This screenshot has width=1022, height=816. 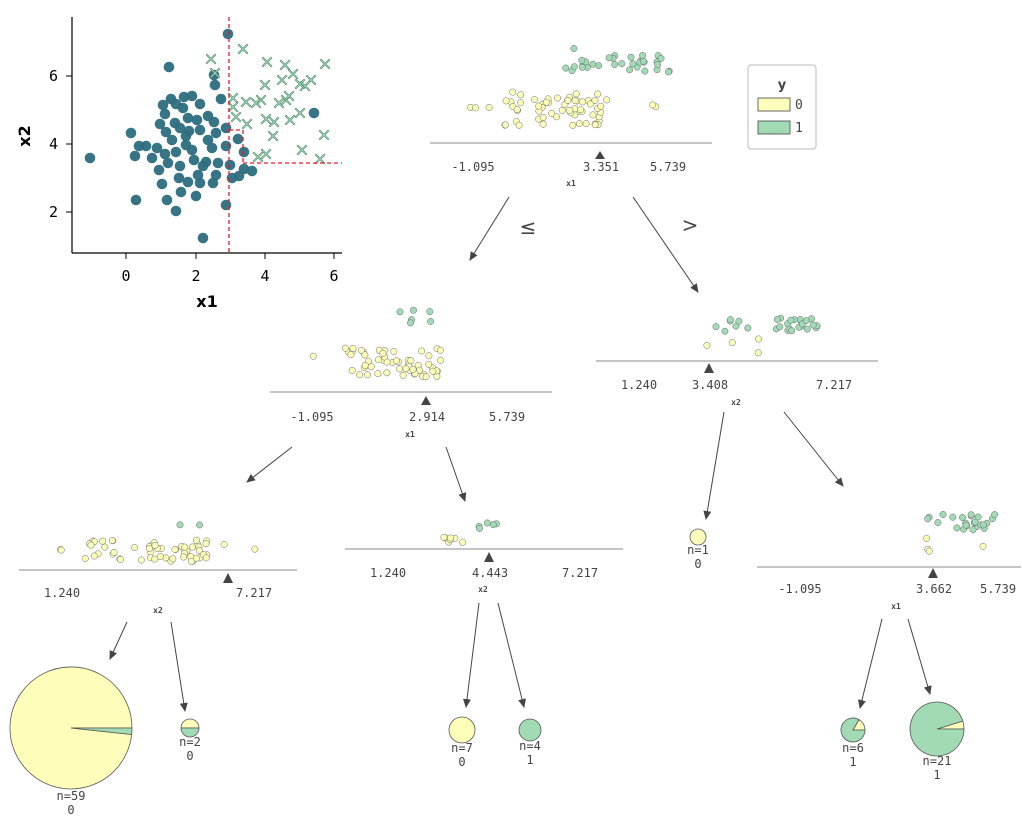 I want to click on tree-node-left: -1.095 2.914 5.739 x1, so click(x=411, y=372).